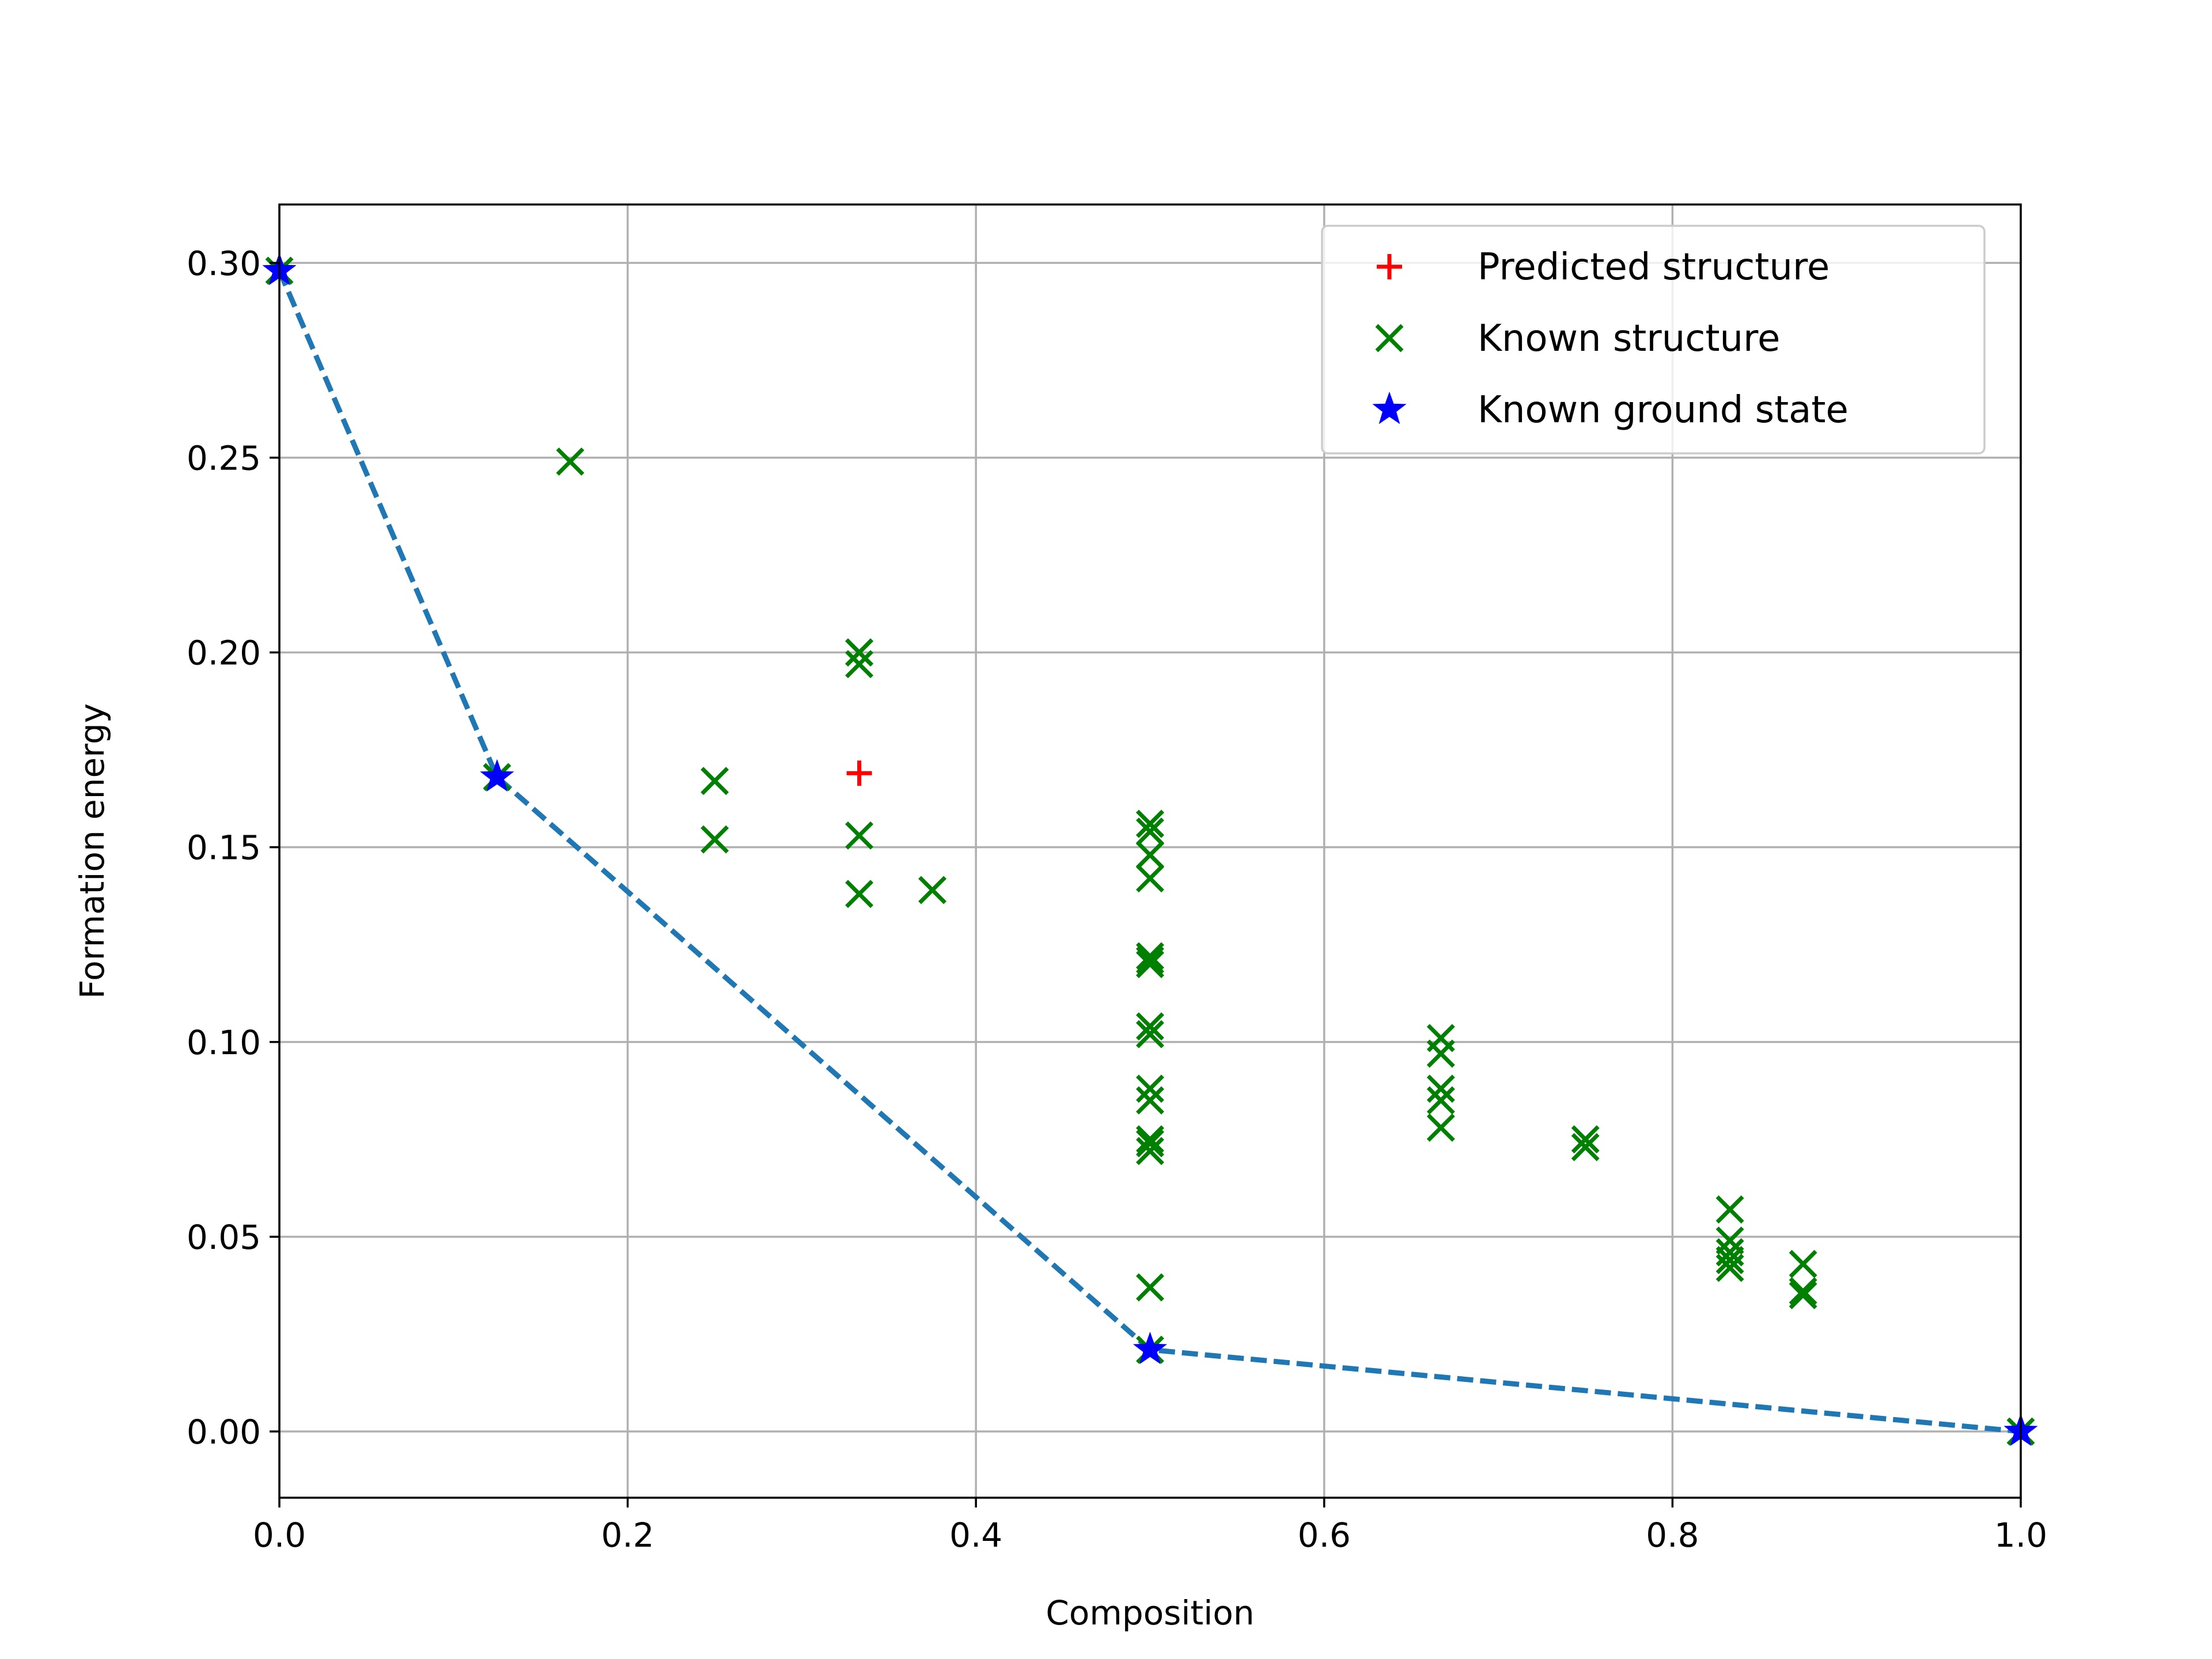  I want to click on x-tick-label-3: 0.6, so click(1324, 1535).